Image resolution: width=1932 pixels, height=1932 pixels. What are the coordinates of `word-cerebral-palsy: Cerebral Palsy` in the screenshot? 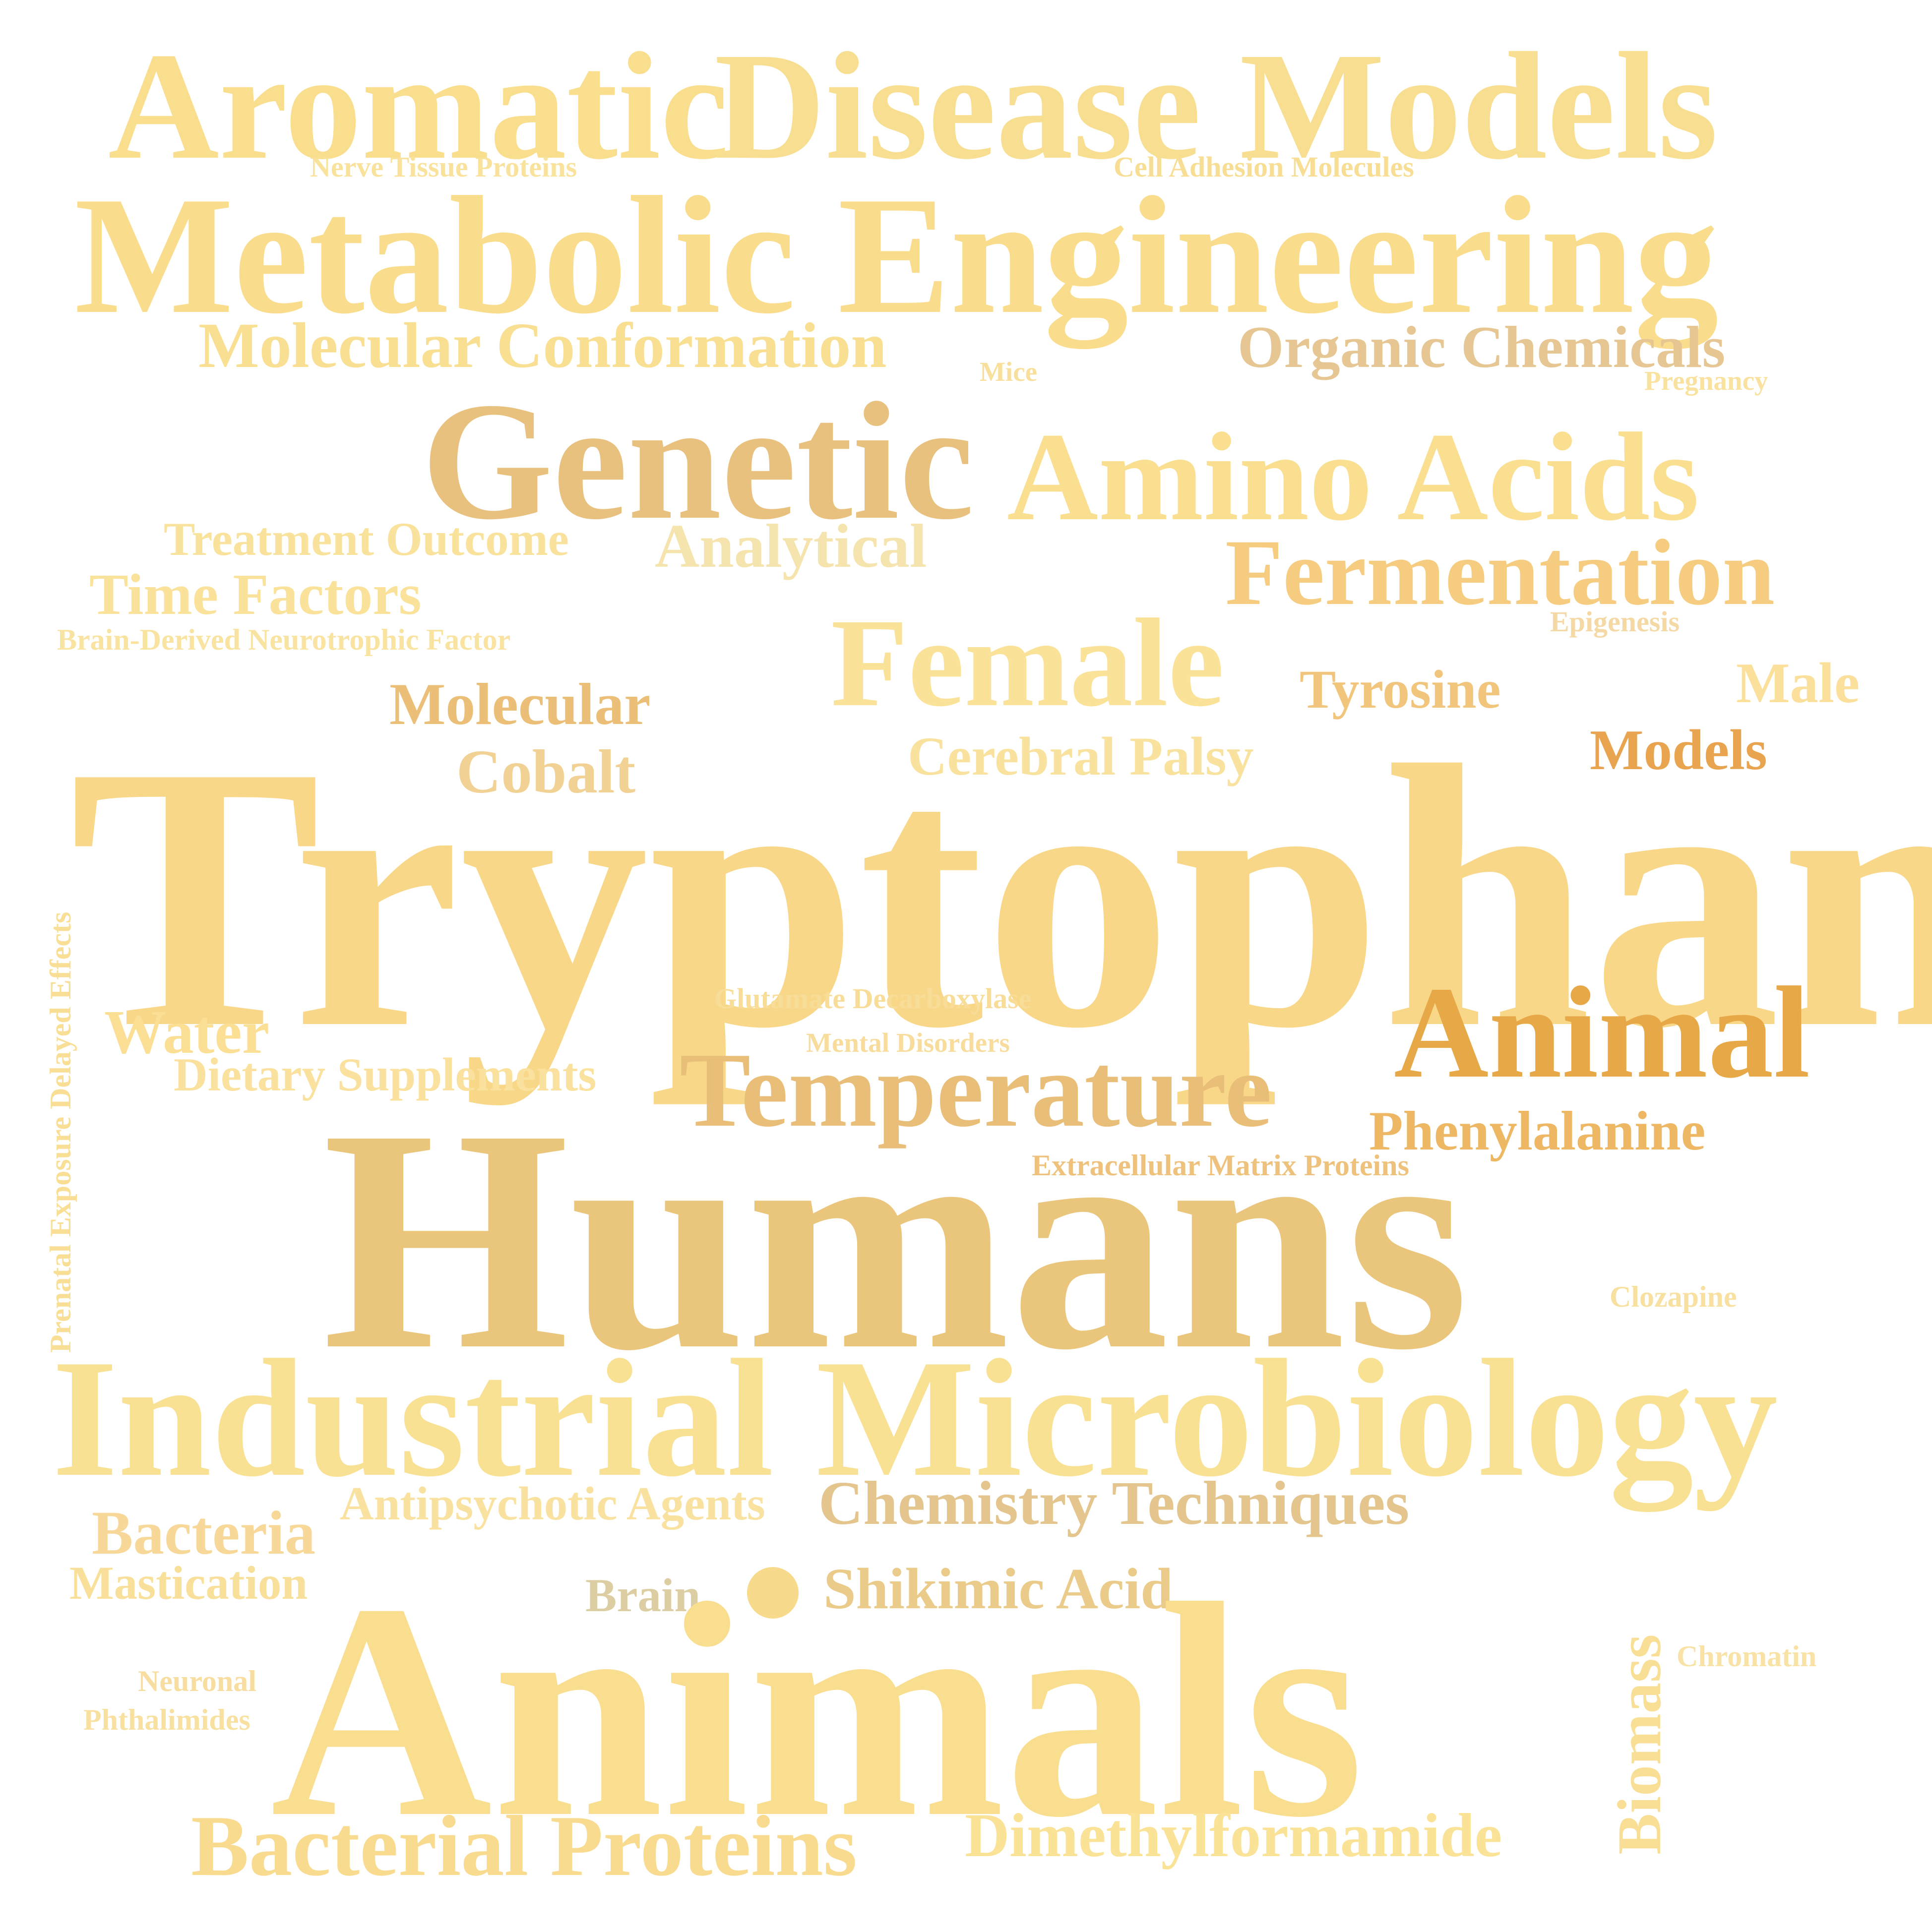 It's located at (1081, 756).